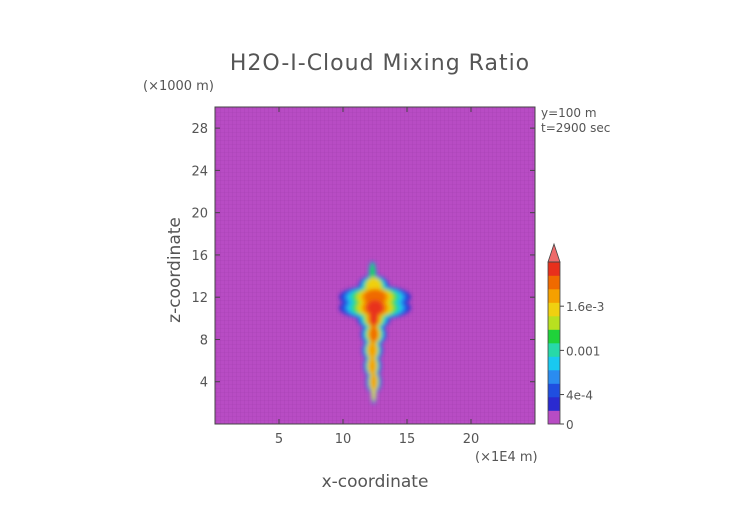  I want to click on colorbar-frame, so click(554, 343).